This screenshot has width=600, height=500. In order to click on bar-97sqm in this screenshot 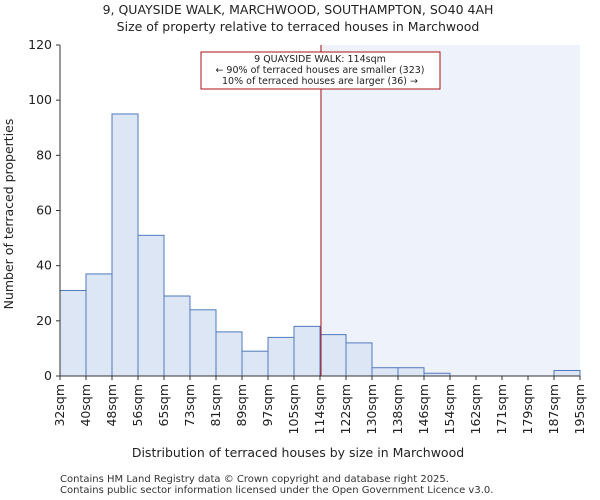, I will do `click(281, 356)`.